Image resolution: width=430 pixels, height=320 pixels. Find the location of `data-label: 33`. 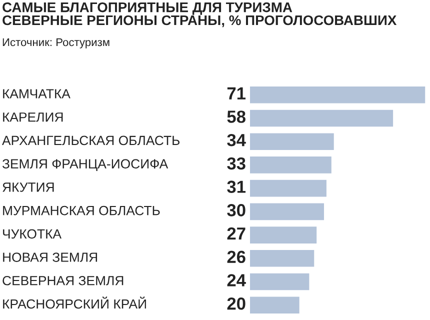

data-label: 33 is located at coordinates (236, 163).